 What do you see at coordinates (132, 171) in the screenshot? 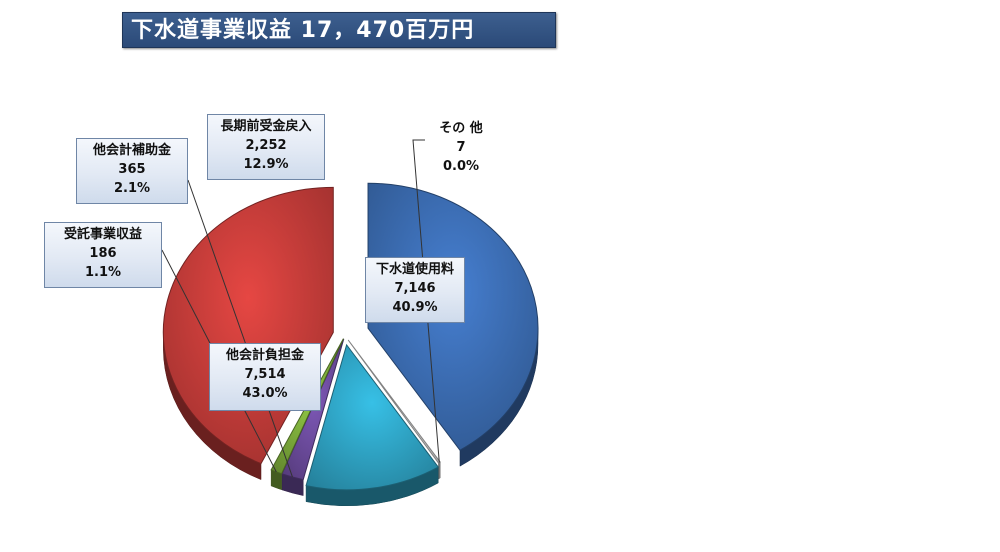
I see `label-takaikei-hojokin: 他会計補助金 365 2.1%` at bounding box center [132, 171].